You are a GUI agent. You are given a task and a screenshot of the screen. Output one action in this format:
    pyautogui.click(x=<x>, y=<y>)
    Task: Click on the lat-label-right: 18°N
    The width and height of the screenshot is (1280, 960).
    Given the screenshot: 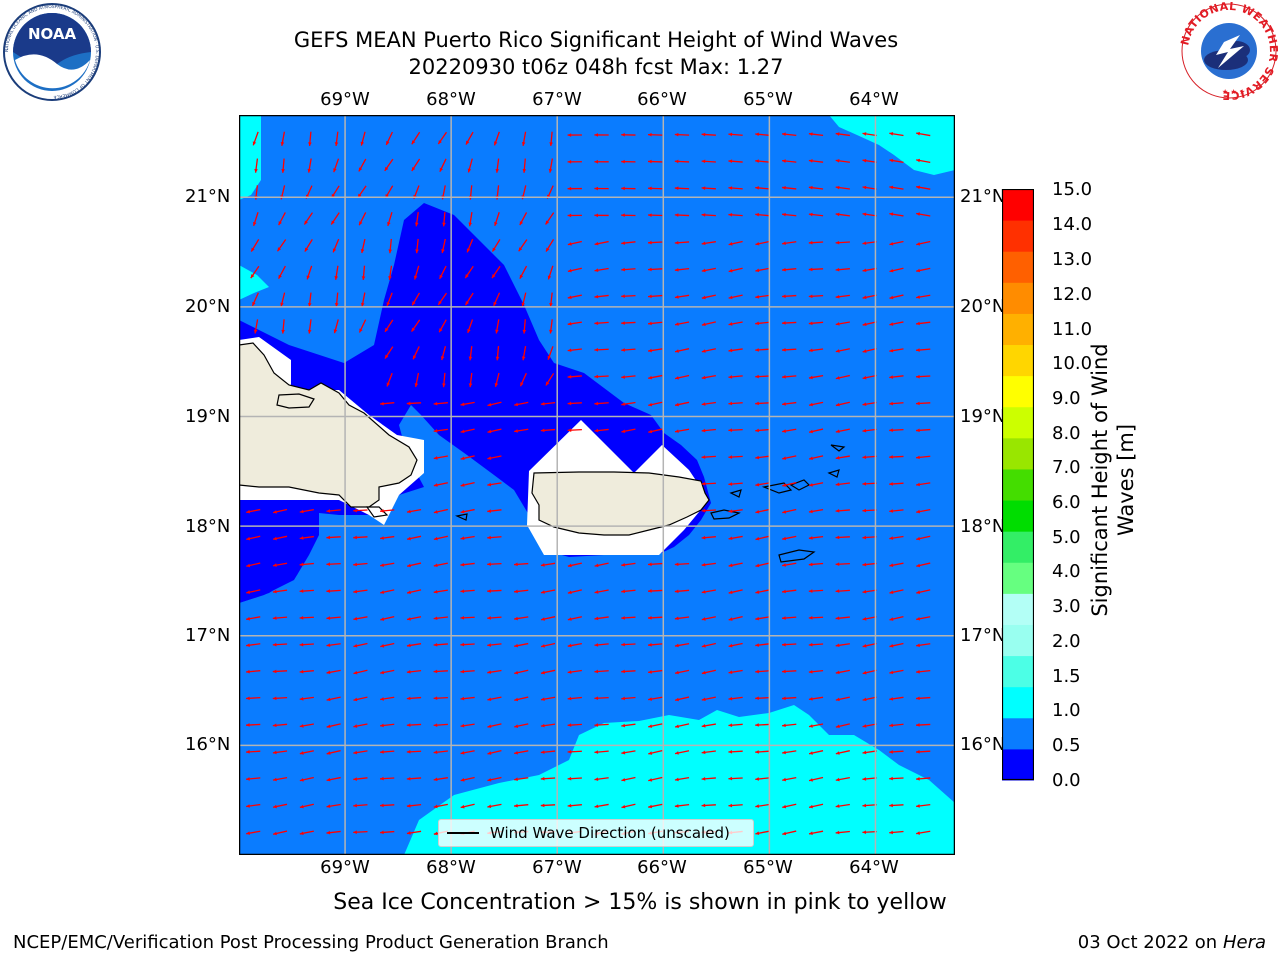 What is the action you would take?
    pyautogui.click(x=983, y=526)
    